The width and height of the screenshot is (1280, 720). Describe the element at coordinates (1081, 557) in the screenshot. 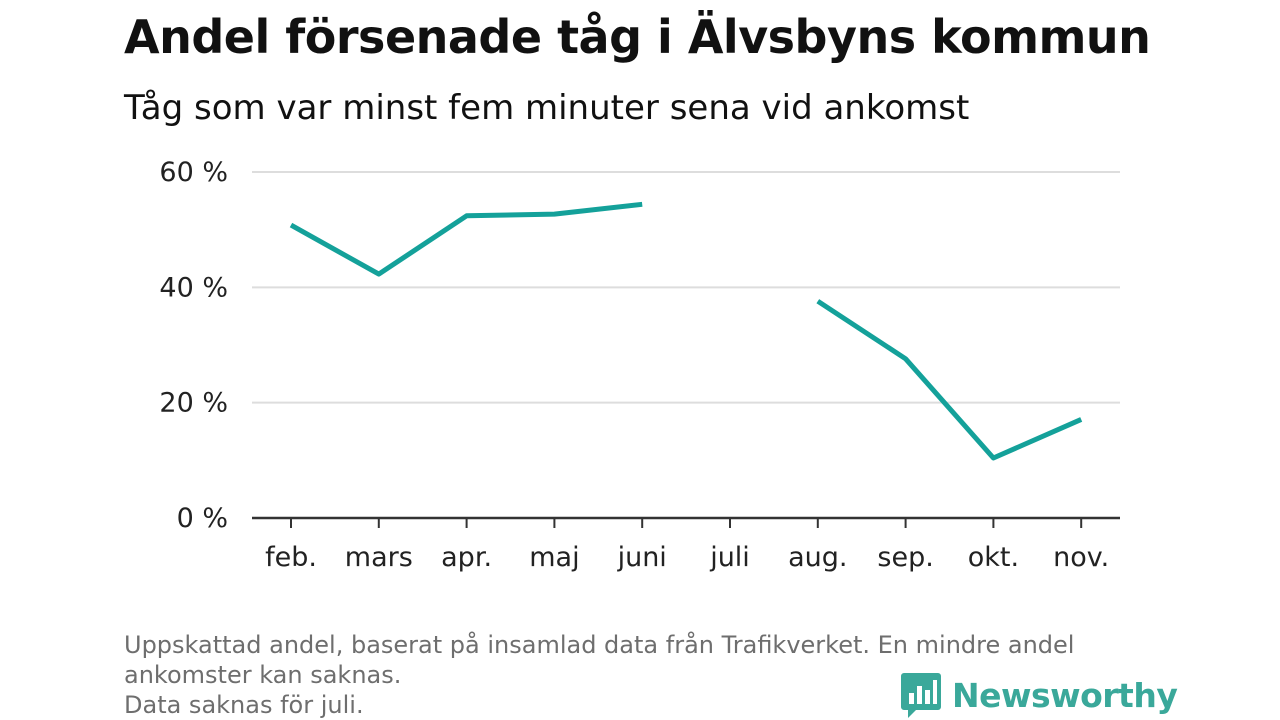

I see `x-tick-label: nov.` at that location.